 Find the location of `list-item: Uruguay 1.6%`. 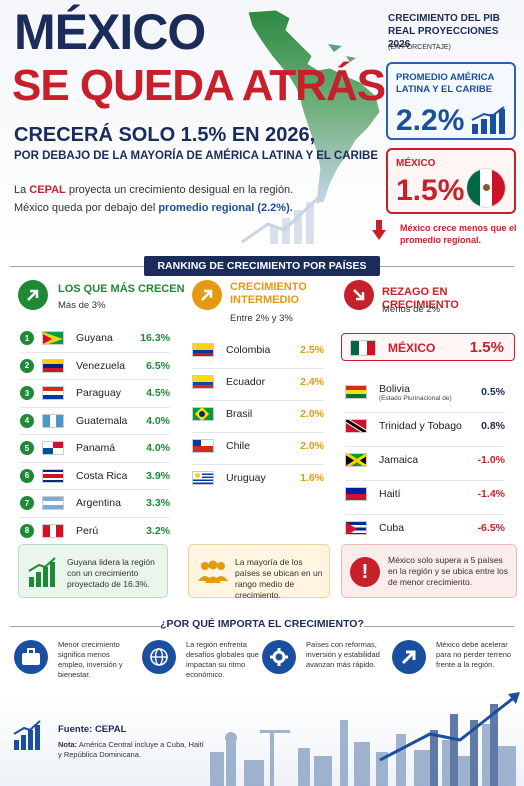

list-item: Uruguay 1.6% is located at coordinates (258, 478).